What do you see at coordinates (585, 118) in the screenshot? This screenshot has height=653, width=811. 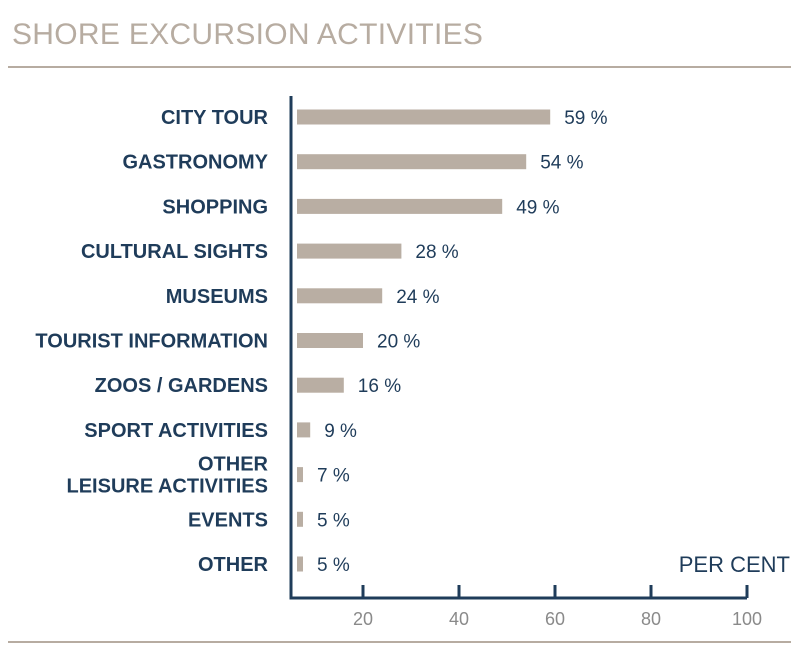 I see `value-label-0: 59 %` at bounding box center [585, 118].